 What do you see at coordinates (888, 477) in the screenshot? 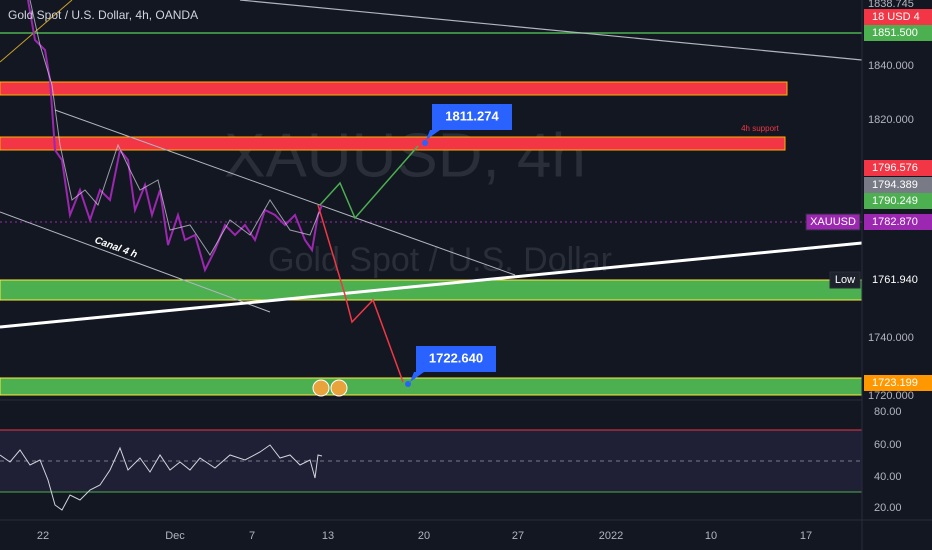
I see `rsi-tick-label: 40.00` at bounding box center [888, 477].